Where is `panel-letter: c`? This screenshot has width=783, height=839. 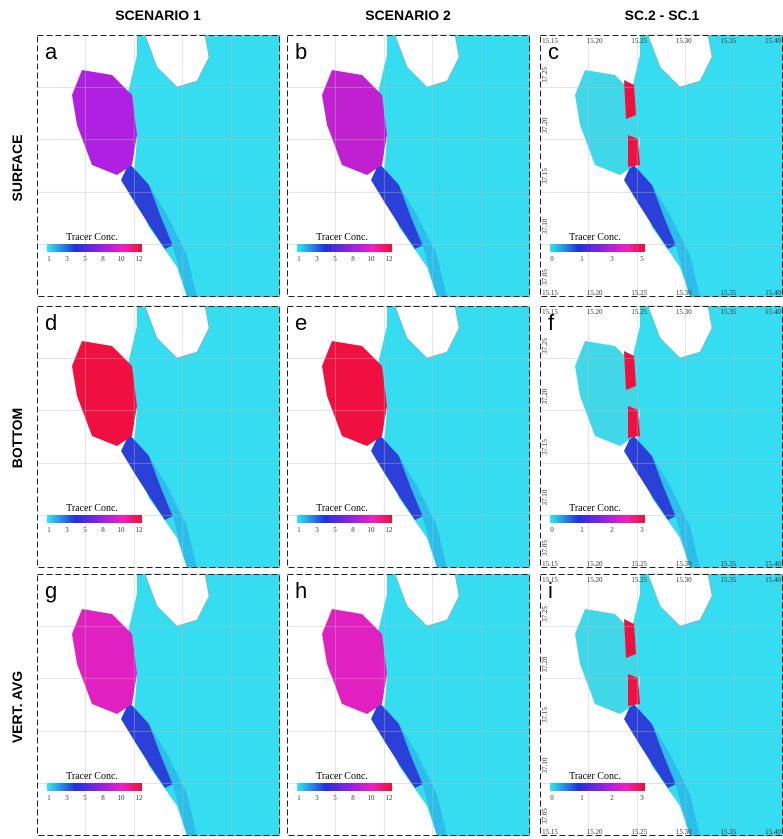 panel-letter: c is located at coordinates (553, 51).